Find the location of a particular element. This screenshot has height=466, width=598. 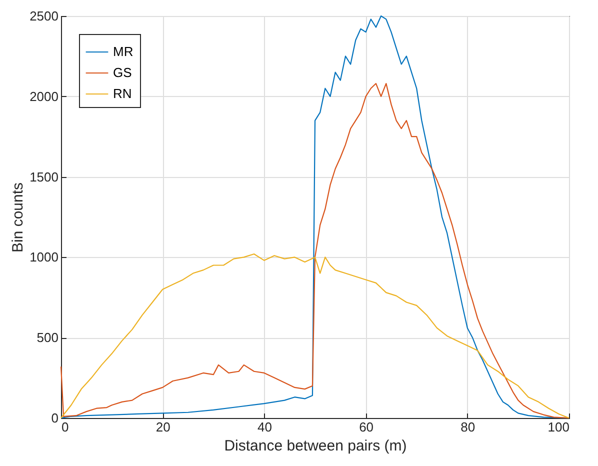

x-tick-label: 40 is located at coordinates (264, 427).